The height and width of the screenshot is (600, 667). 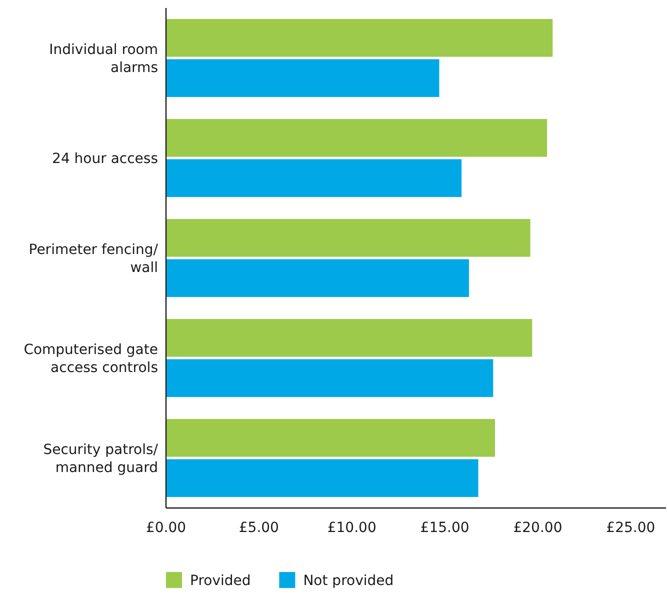 I want to click on y-tick-label: Security patrols/ manned guard, so click(x=100, y=459).